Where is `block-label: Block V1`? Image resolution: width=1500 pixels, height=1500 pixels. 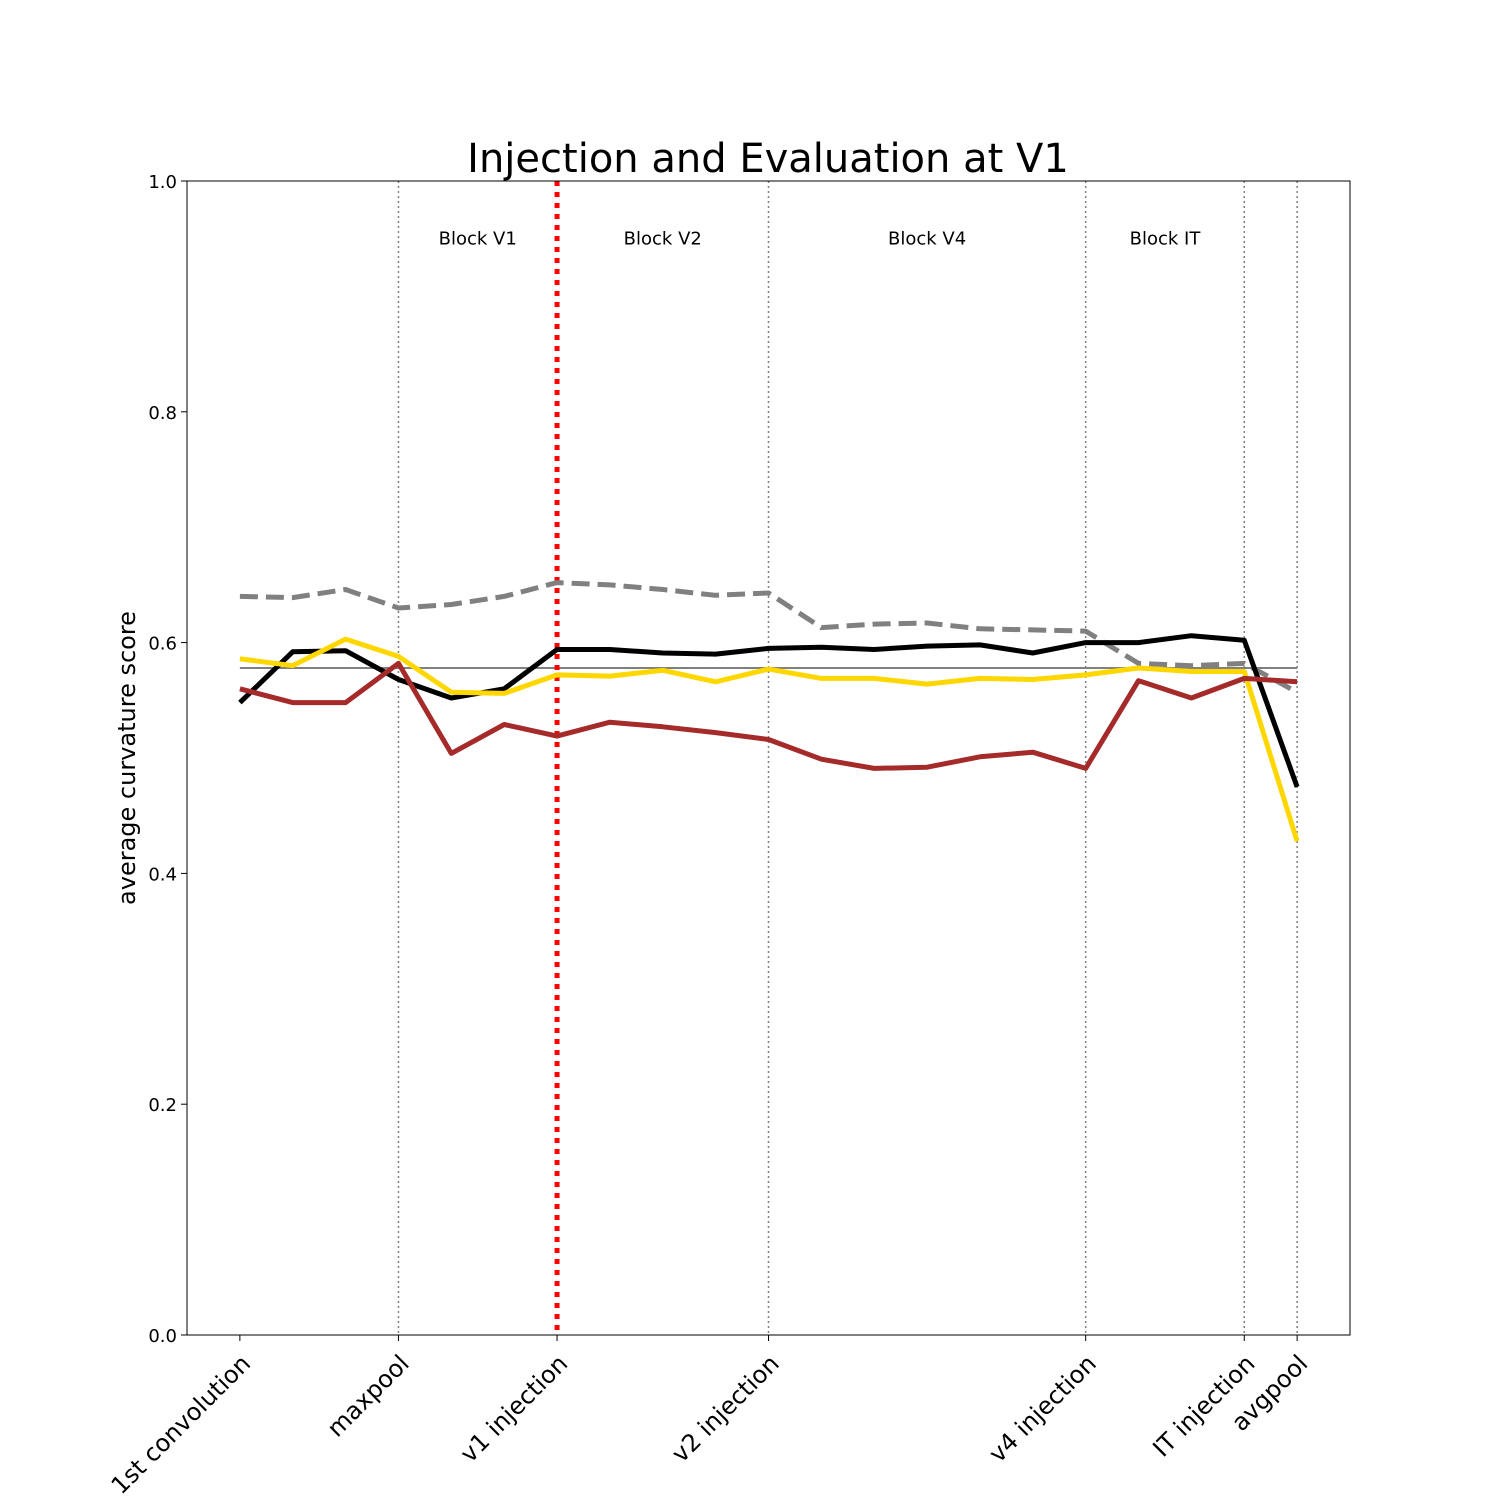
block-label: Block V1 is located at coordinates (478, 239).